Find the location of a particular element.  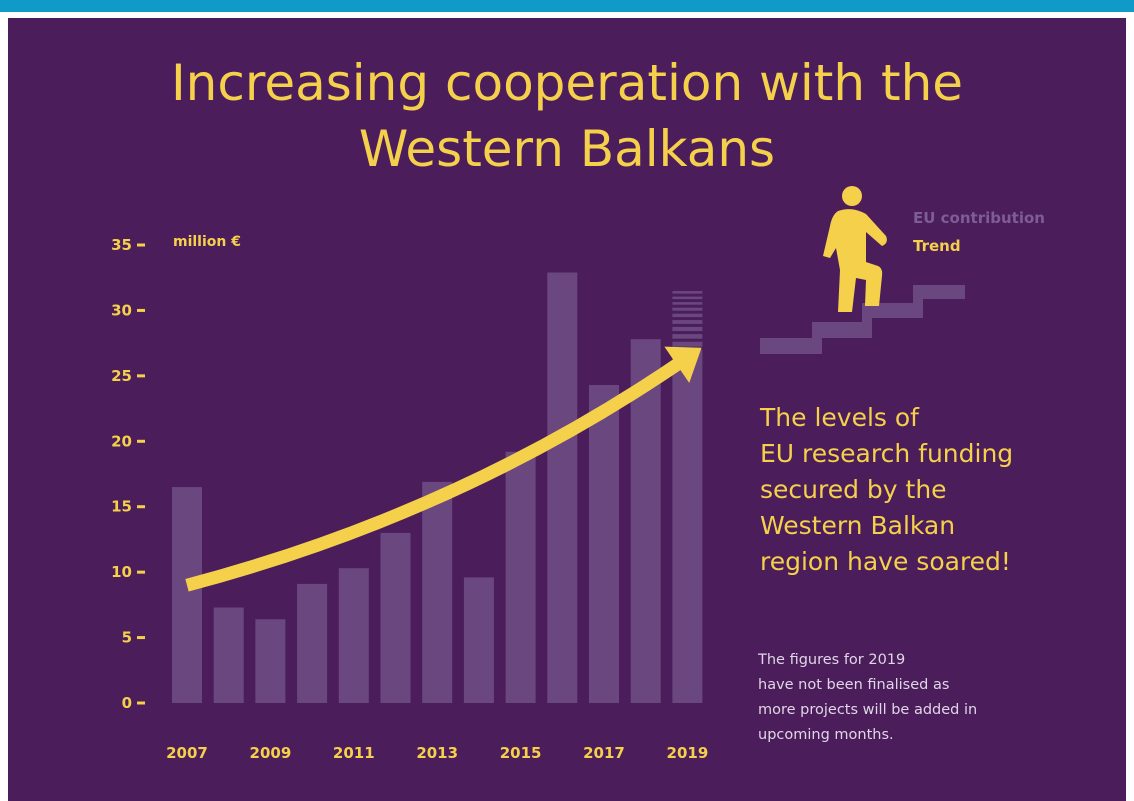

trend-line is located at coordinates (436, 473).